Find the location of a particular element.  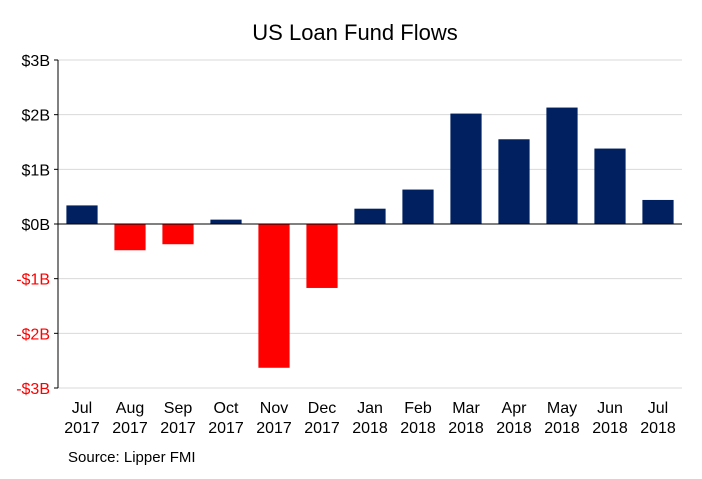

chart-title: US Loan Fund Flows is located at coordinates (354, 32).